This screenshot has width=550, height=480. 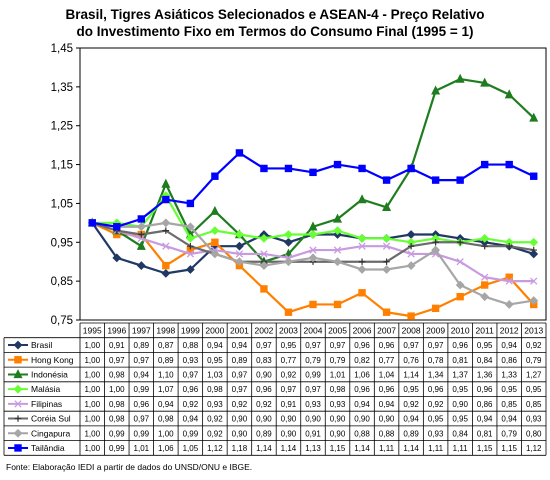 What do you see at coordinates (289, 448) in the screenshot?
I see `table-cell: 1,14` at bounding box center [289, 448].